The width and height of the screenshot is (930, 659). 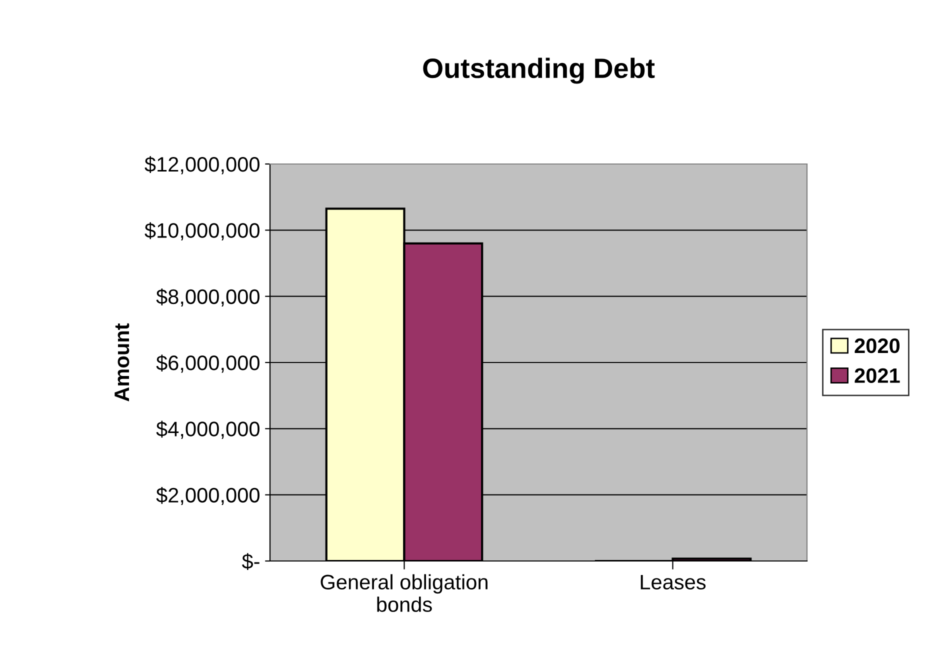 I want to click on chart-title: Outstanding Debt, so click(x=539, y=71).